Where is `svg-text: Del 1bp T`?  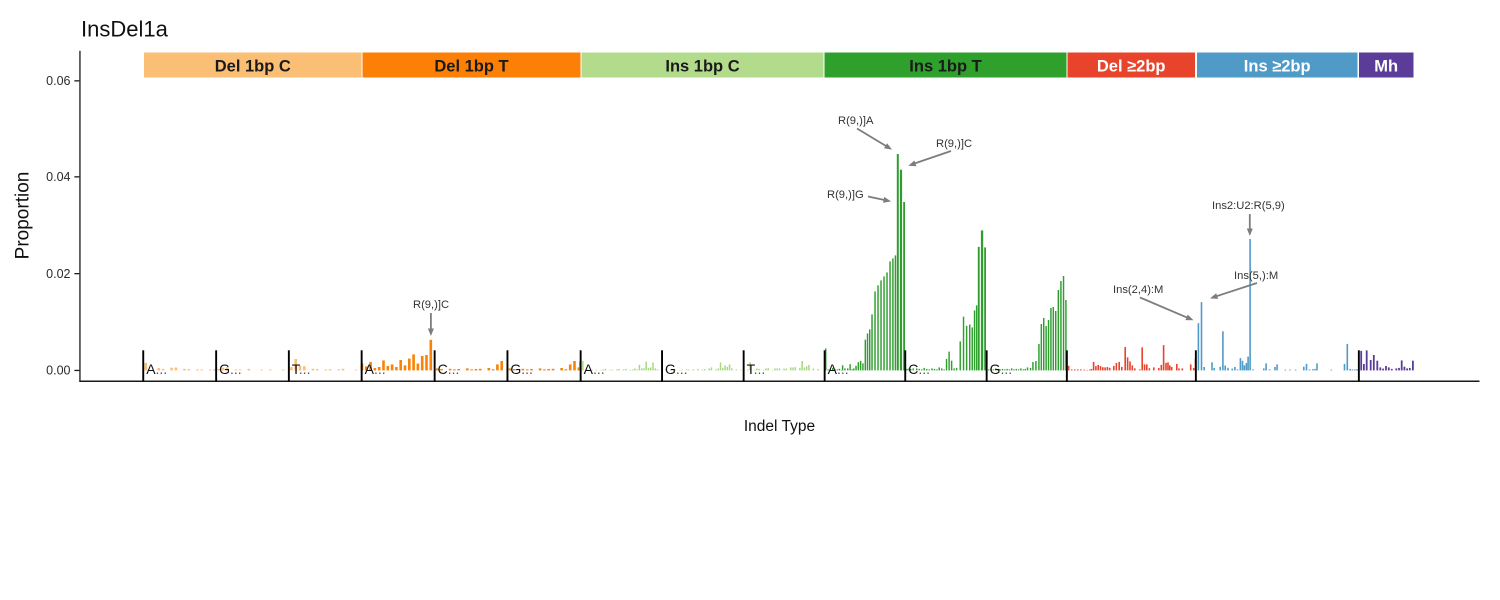 svg-text: Del 1bp T is located at coordinates (471, 67).